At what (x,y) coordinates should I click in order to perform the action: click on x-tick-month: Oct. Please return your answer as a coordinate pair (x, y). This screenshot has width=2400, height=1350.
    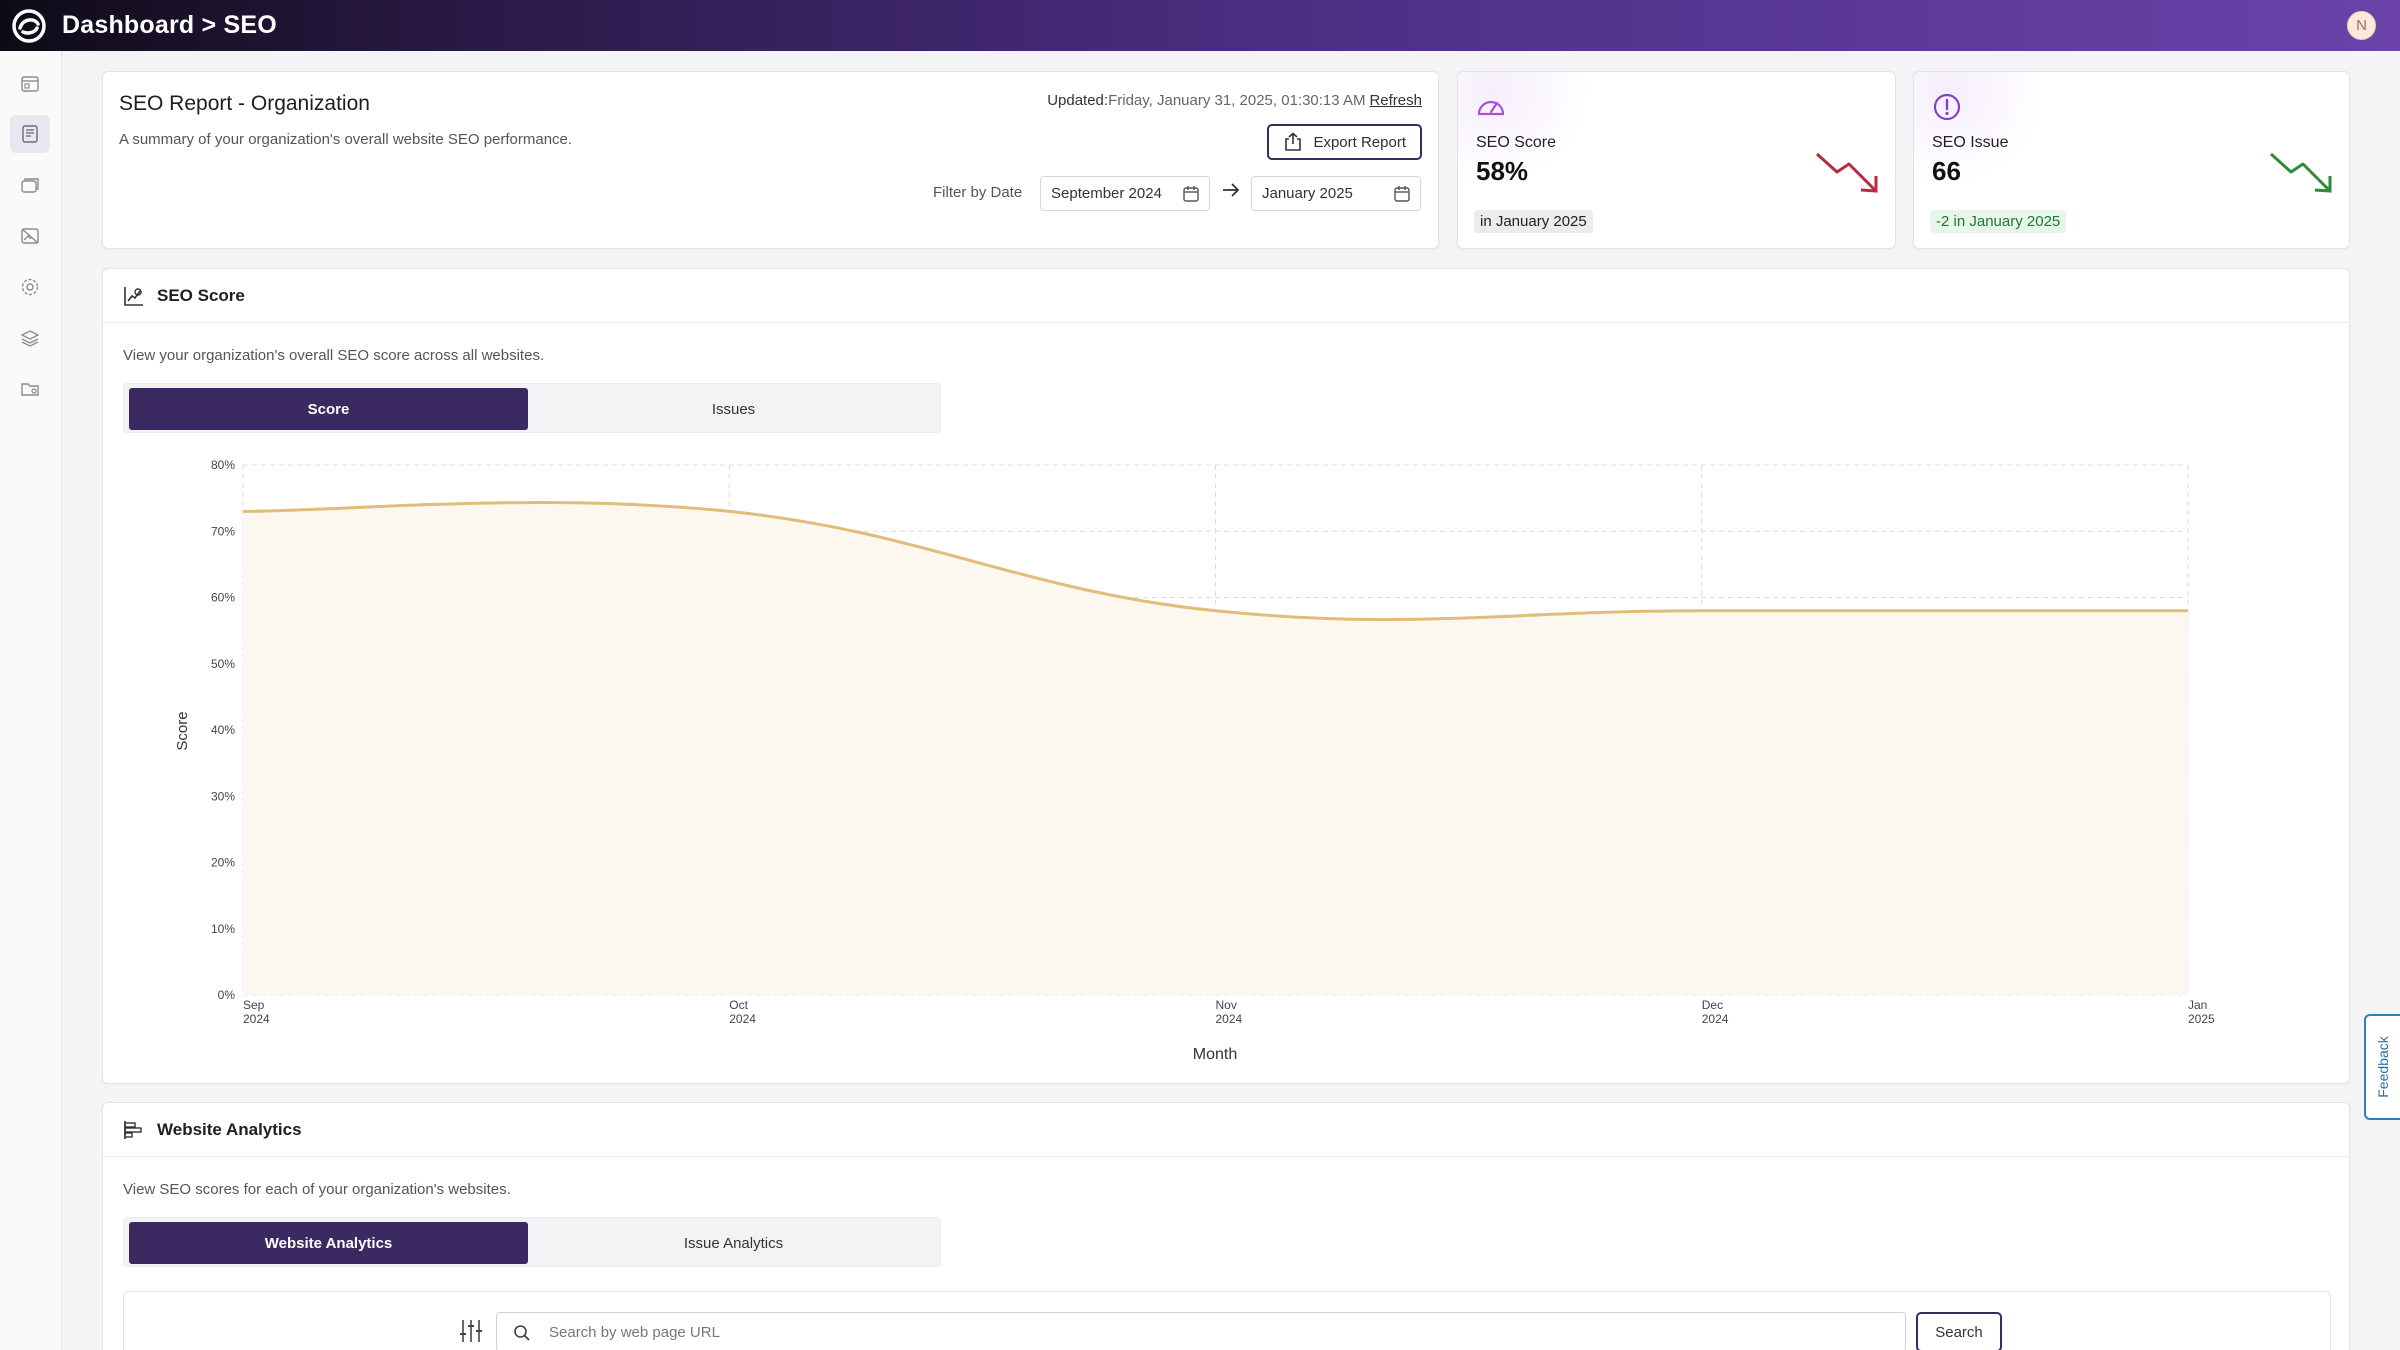
    Looking at the image, I should click on (738, 1005).